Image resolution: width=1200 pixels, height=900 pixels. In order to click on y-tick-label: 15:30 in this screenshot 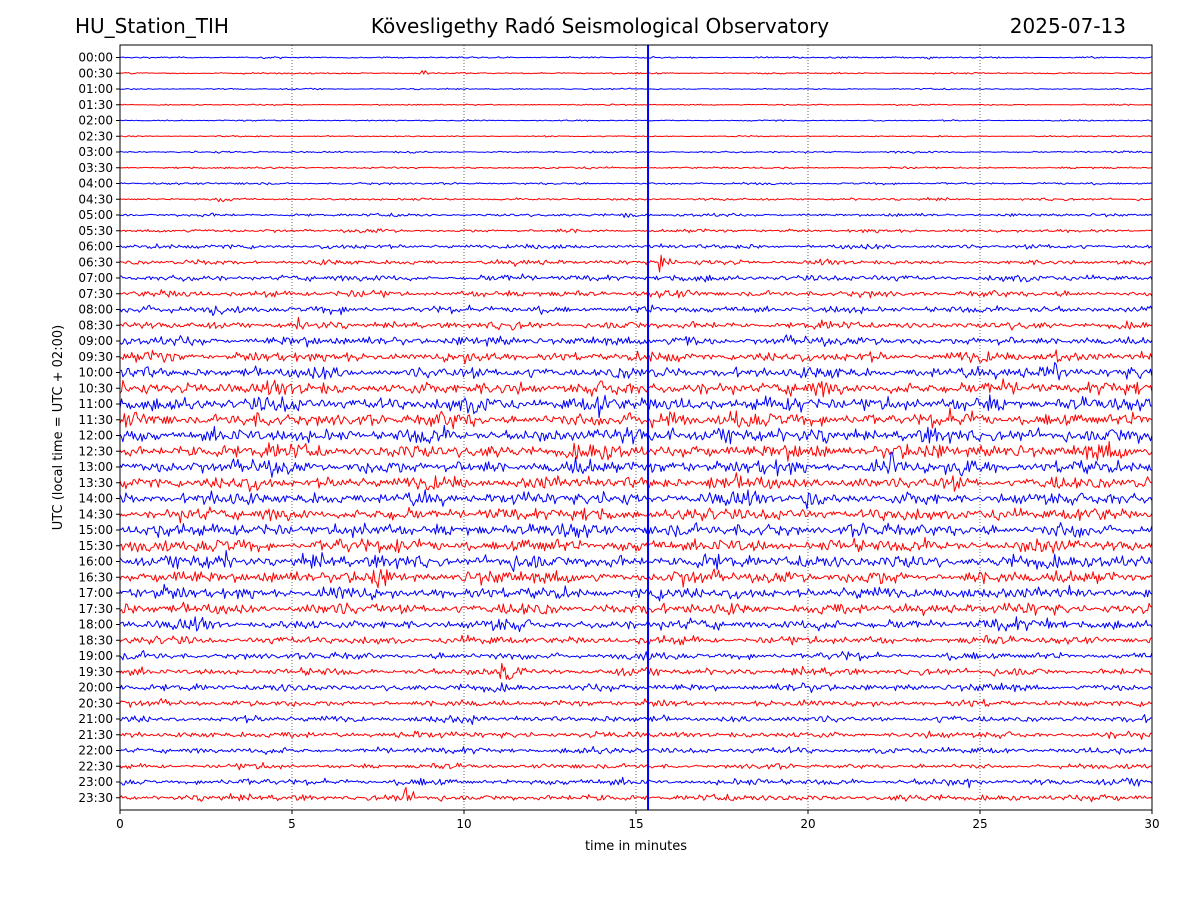, I will do `click(95, 546)`.